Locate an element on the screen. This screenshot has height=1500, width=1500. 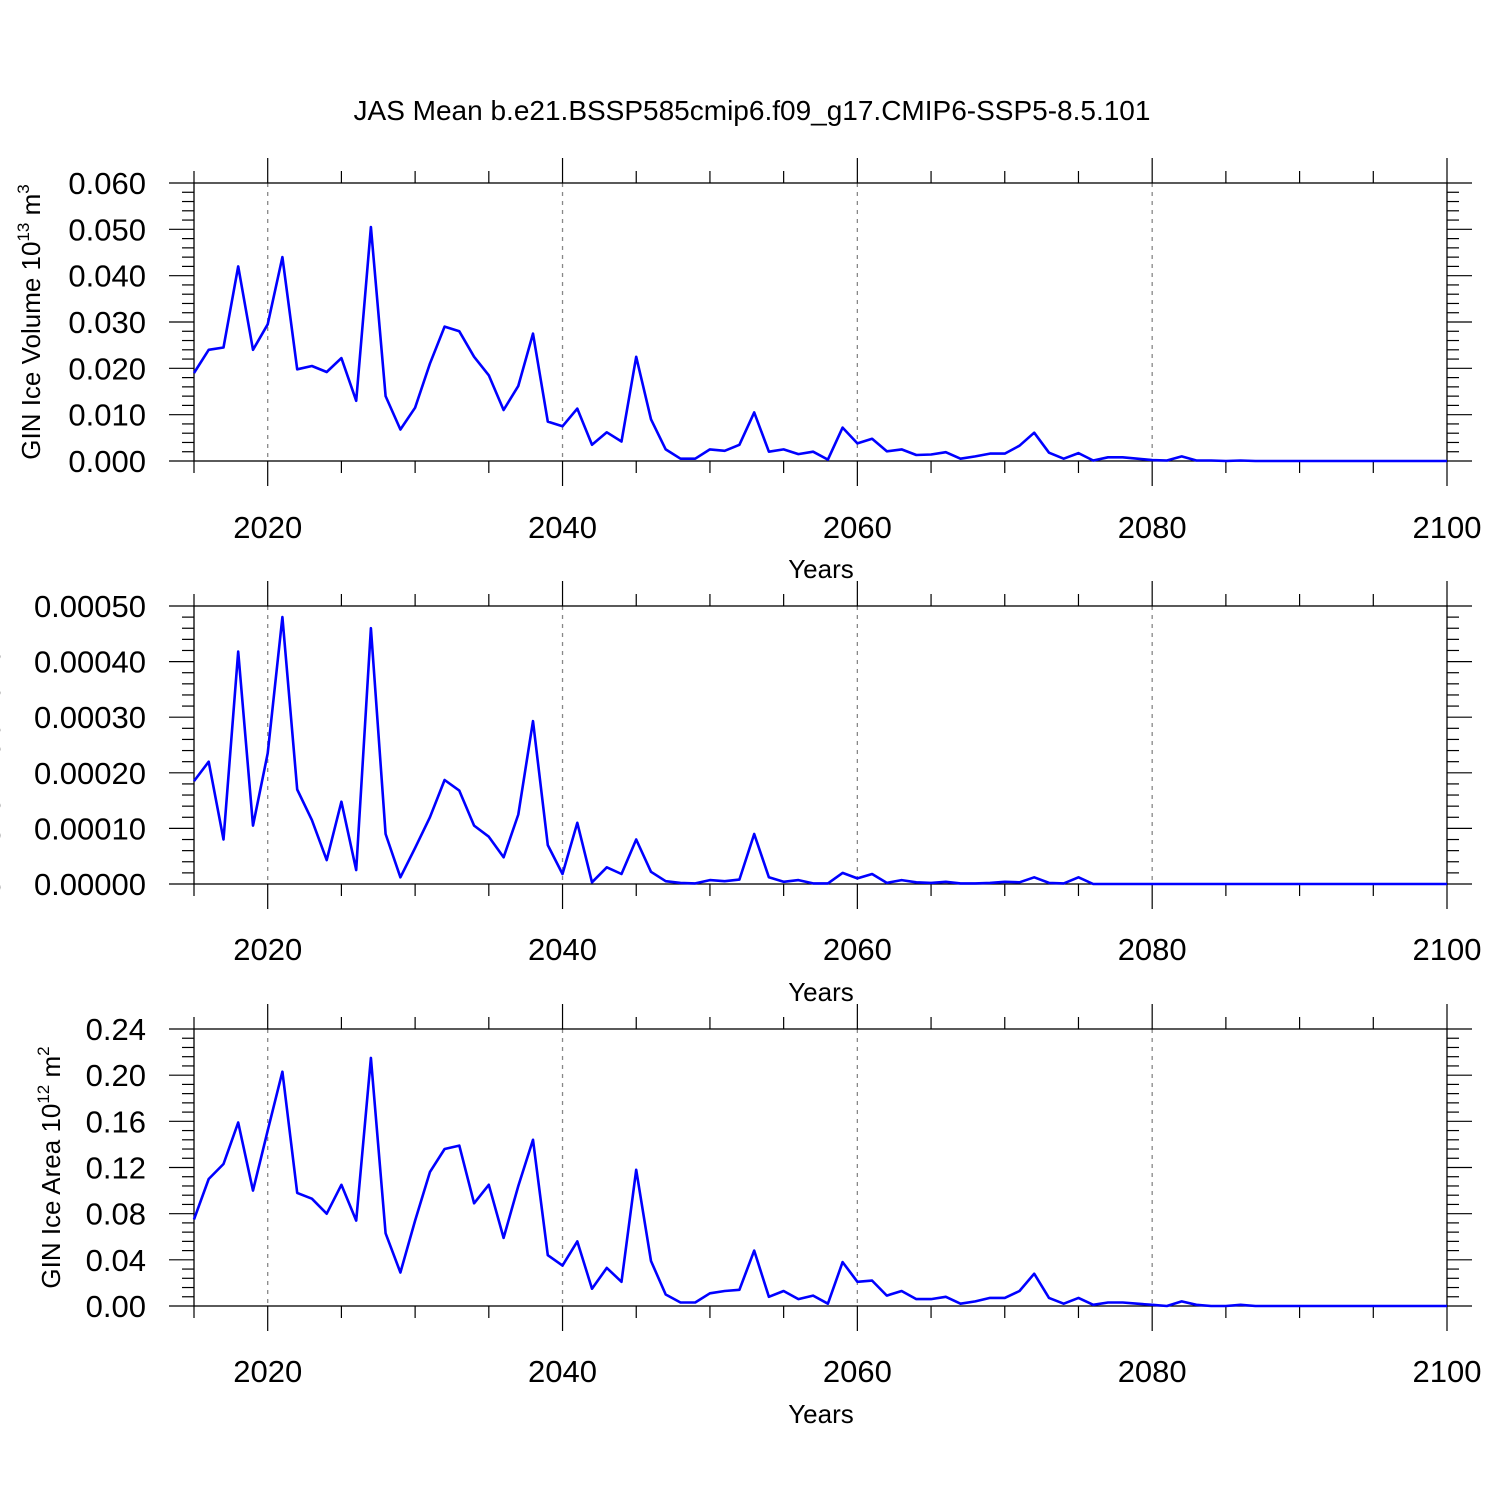
y-axis-title: GIN Ice Volume 1013 m3 is located at coordinates (30, 322).